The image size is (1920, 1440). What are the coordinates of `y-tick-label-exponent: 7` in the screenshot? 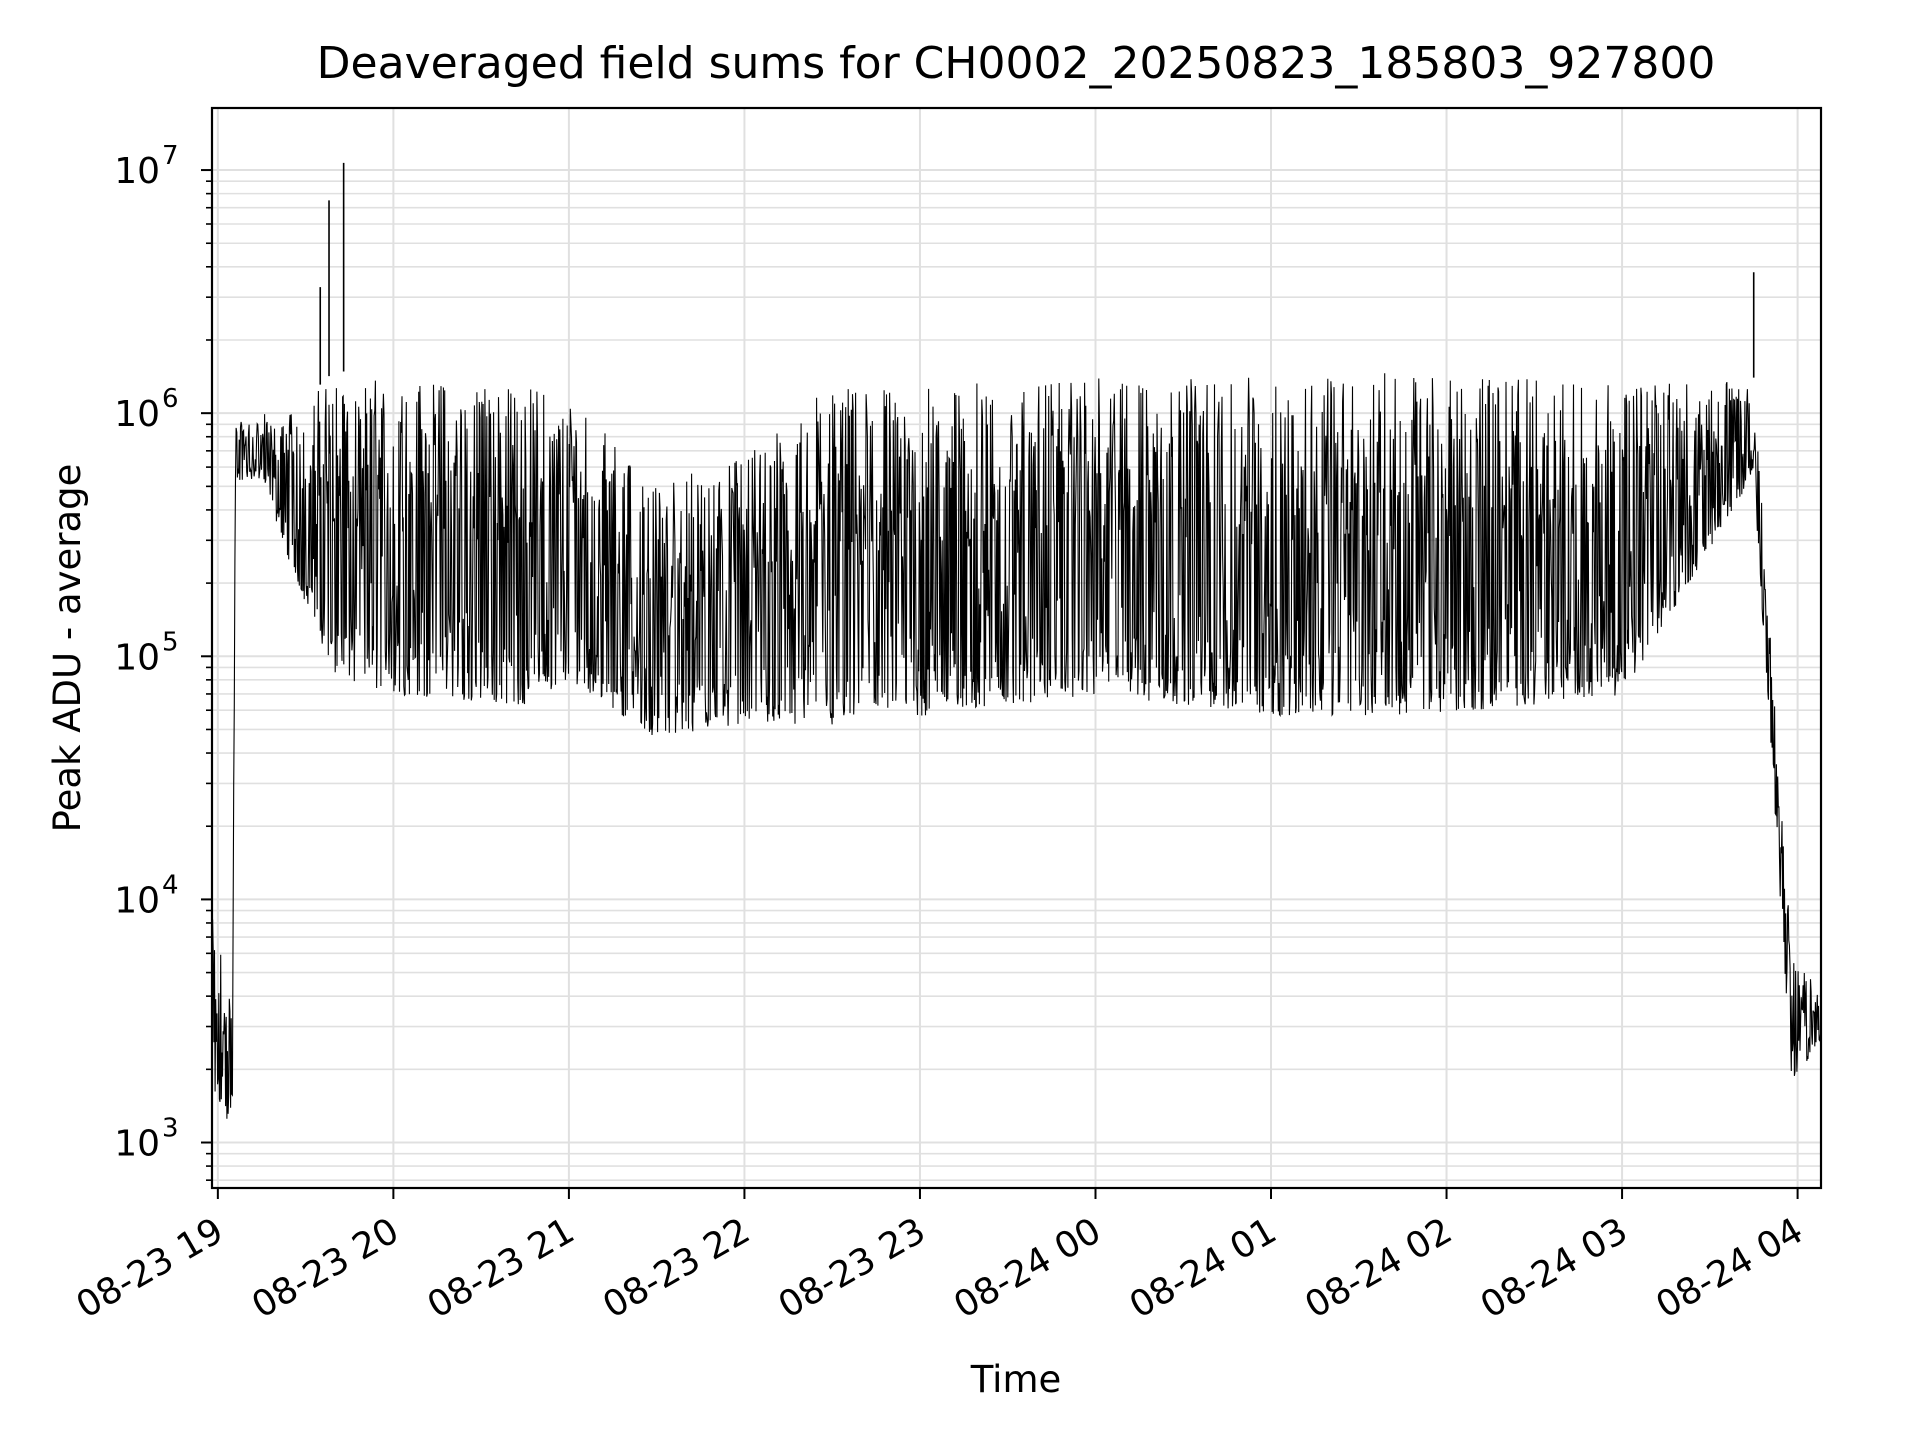 It's located at (170, 156).